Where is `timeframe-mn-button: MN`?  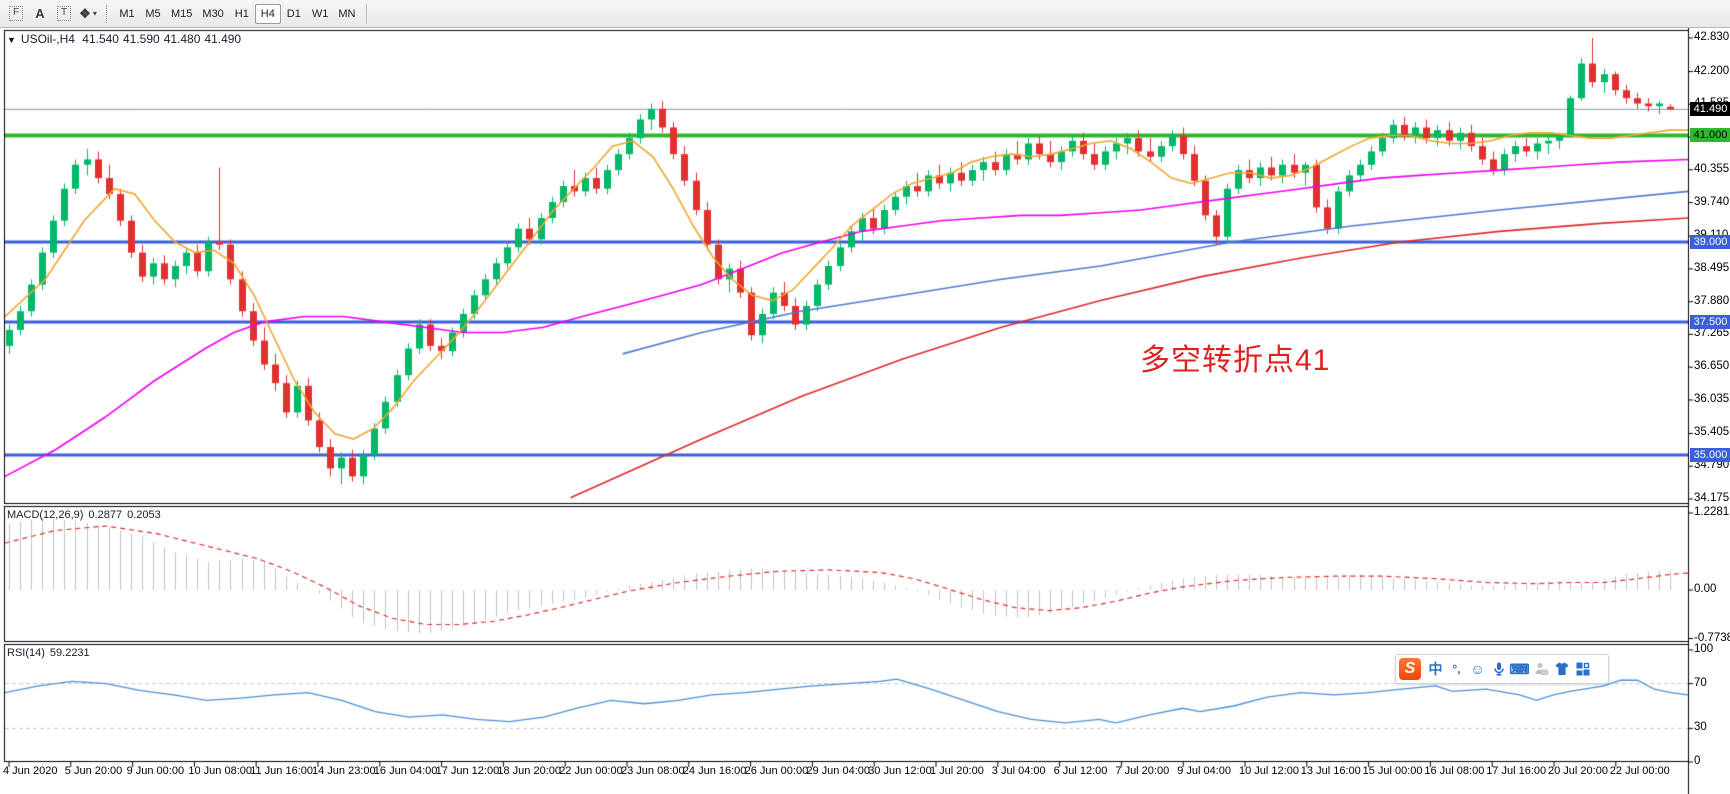 timeframe-mn-button: MN is located at coordinates (346, 14).